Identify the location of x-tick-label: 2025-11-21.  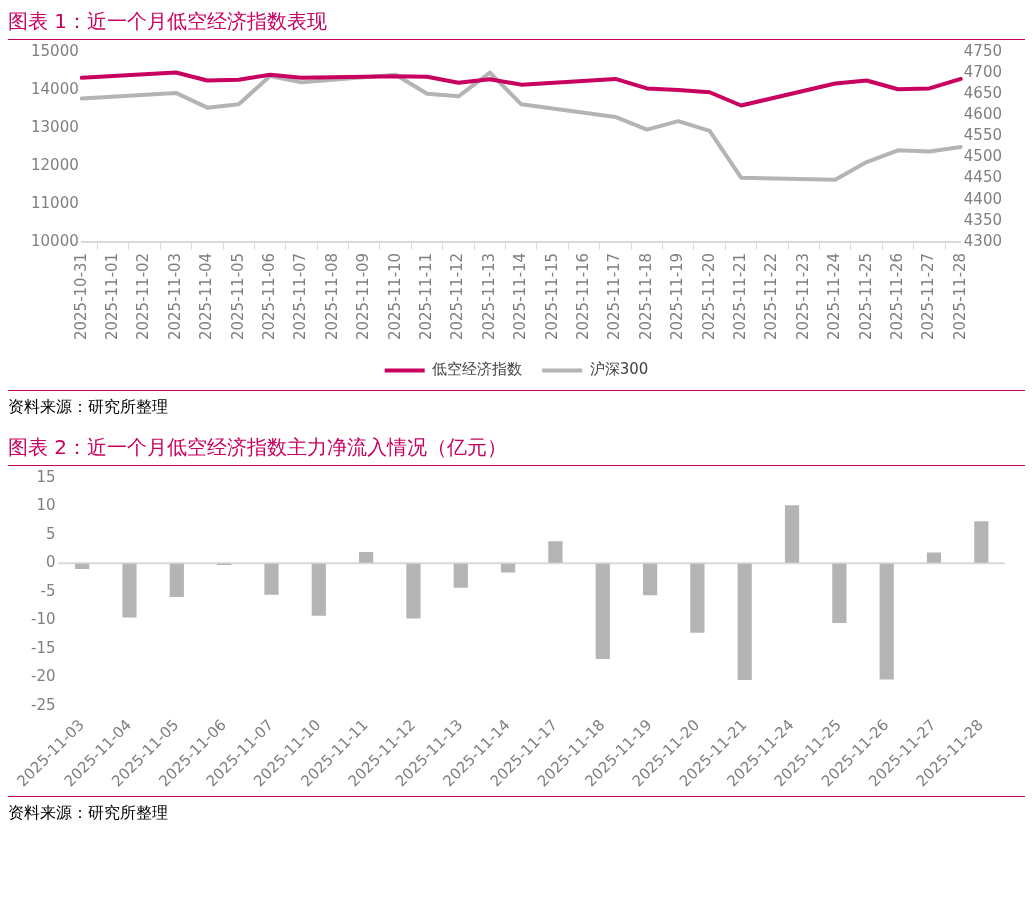
(739, 296).